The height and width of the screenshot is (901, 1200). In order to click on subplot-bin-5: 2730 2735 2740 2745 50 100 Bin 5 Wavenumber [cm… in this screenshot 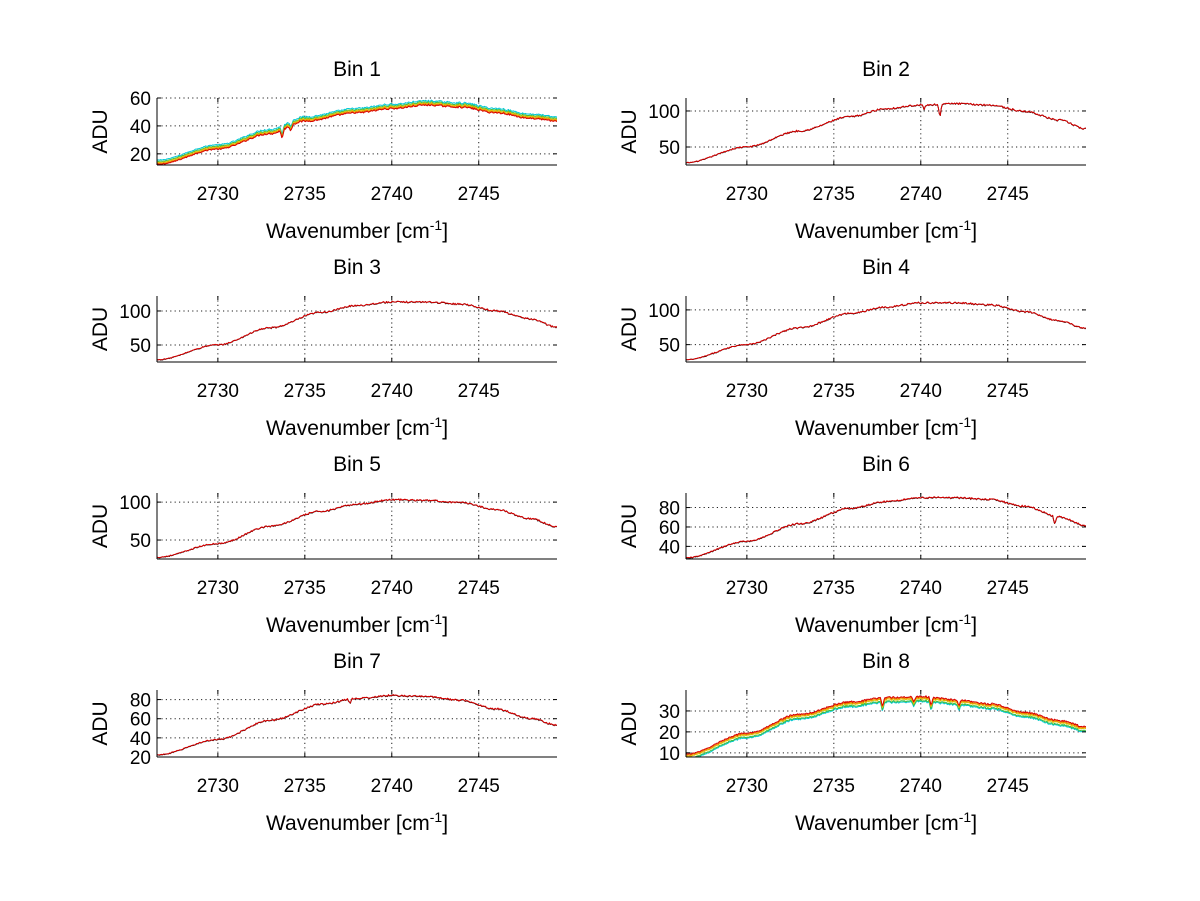, I will do `click(323, 545)`.